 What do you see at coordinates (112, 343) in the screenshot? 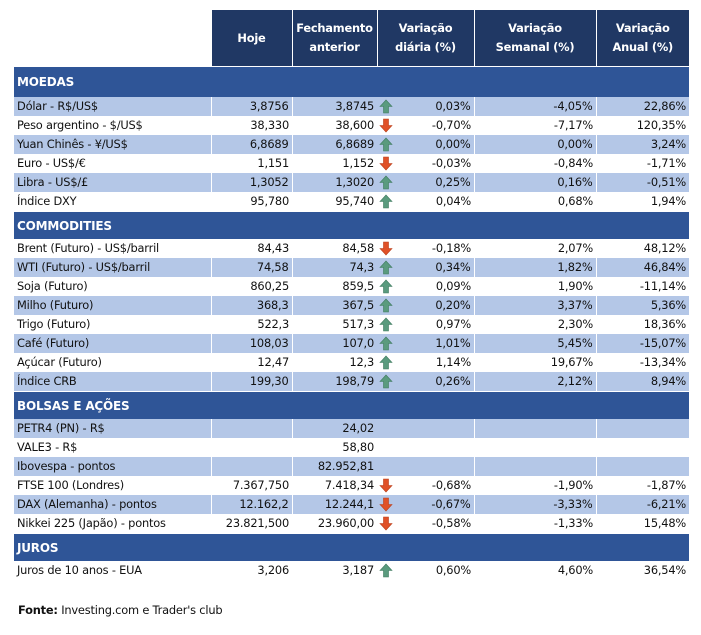
I see `row-label: Café (Futuro)` at bounding box center [112, 343].